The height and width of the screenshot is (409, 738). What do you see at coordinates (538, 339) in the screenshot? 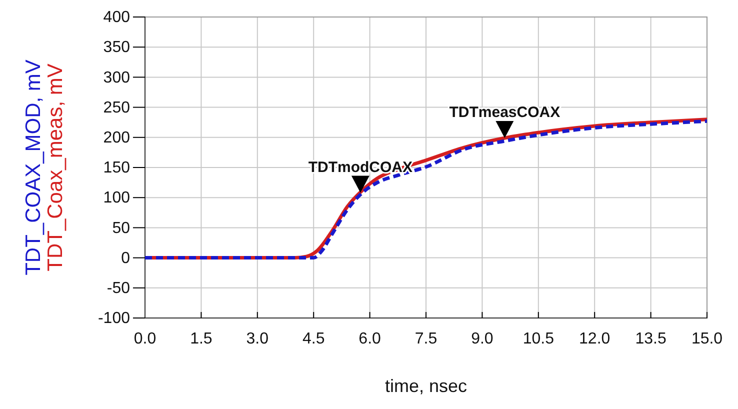
I see `x-tick-label: 10.5` at bounding box center [538, 339].